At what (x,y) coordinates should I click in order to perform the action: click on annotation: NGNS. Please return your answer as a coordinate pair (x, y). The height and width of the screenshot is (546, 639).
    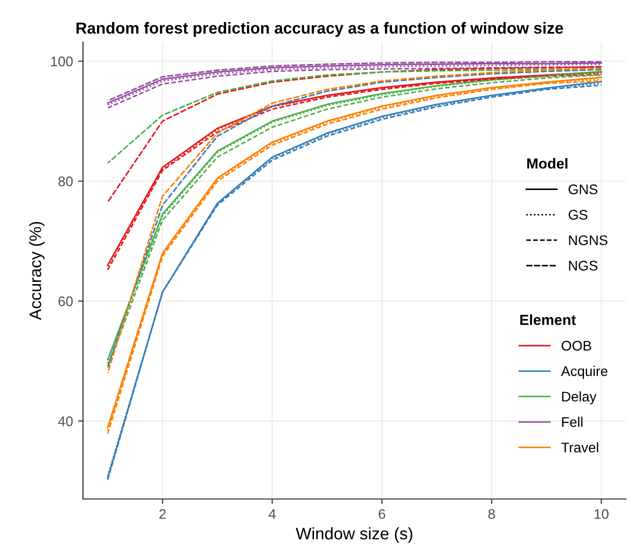
    Looking at the image, I should click on (588, 240).